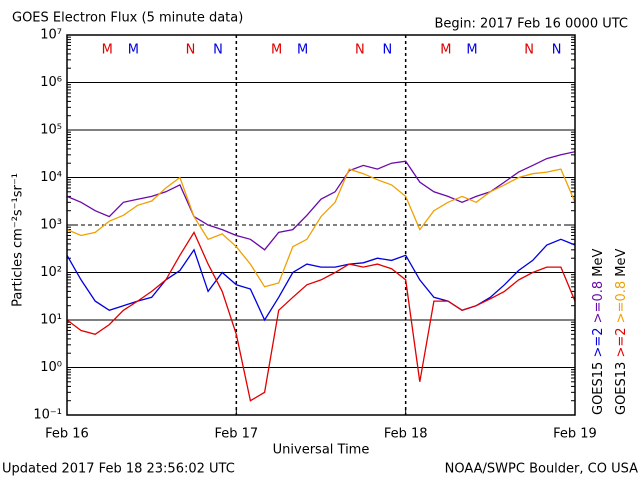 This screenshot has height=484, width=640. What do you see at coordinates (47, 415) in the screenshot?
I see `y-tick-label: 10⁻¹` at bounding box center [47, 415].